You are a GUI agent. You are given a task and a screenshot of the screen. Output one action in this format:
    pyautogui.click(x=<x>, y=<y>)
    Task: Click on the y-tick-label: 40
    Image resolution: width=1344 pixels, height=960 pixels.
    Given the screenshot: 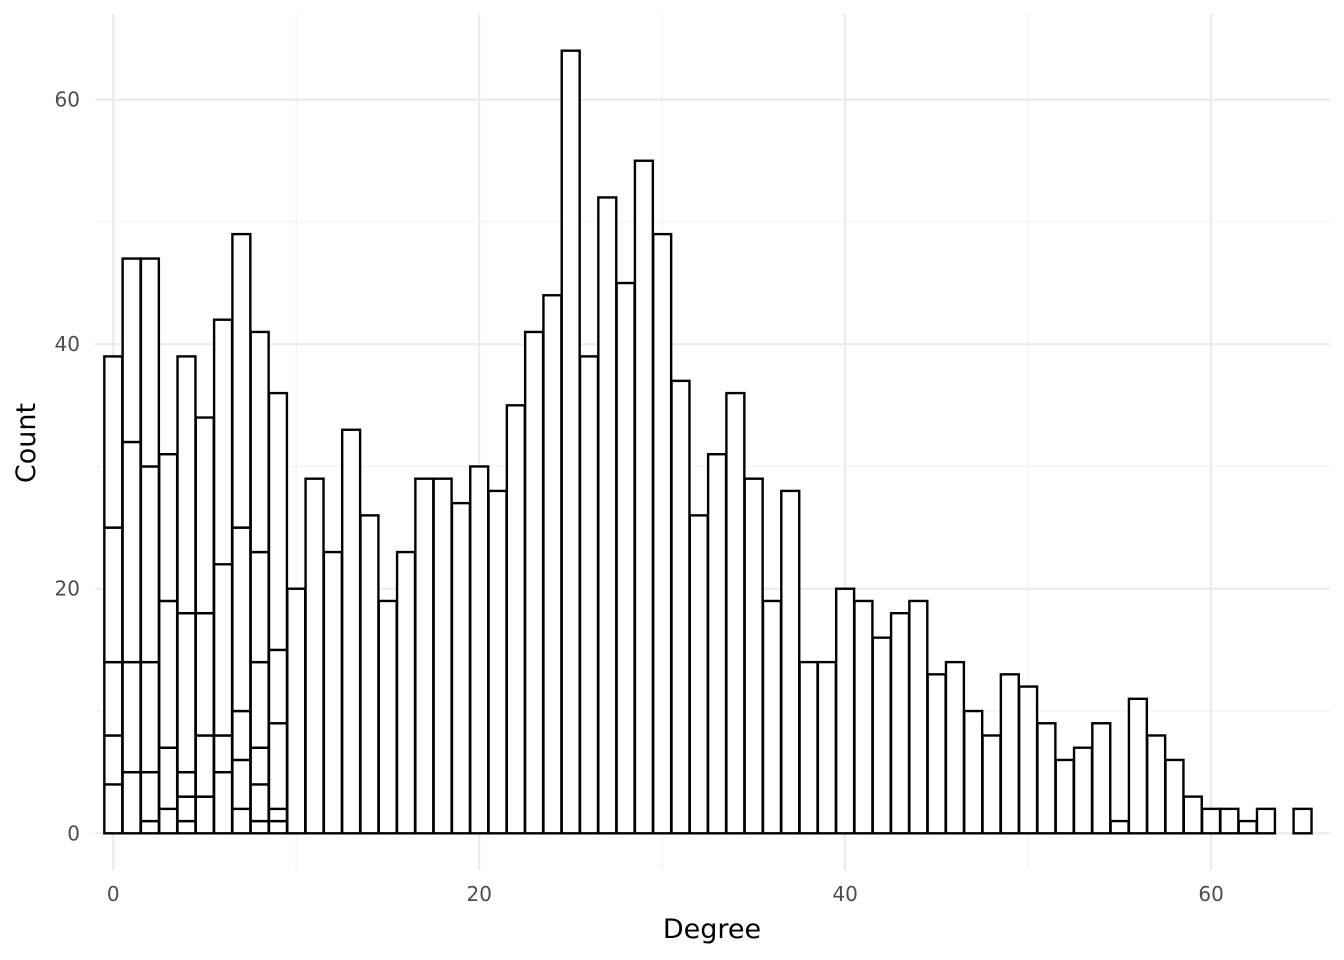 What is the action you would take?
    pyautogui.click(x=67, y=344)
    